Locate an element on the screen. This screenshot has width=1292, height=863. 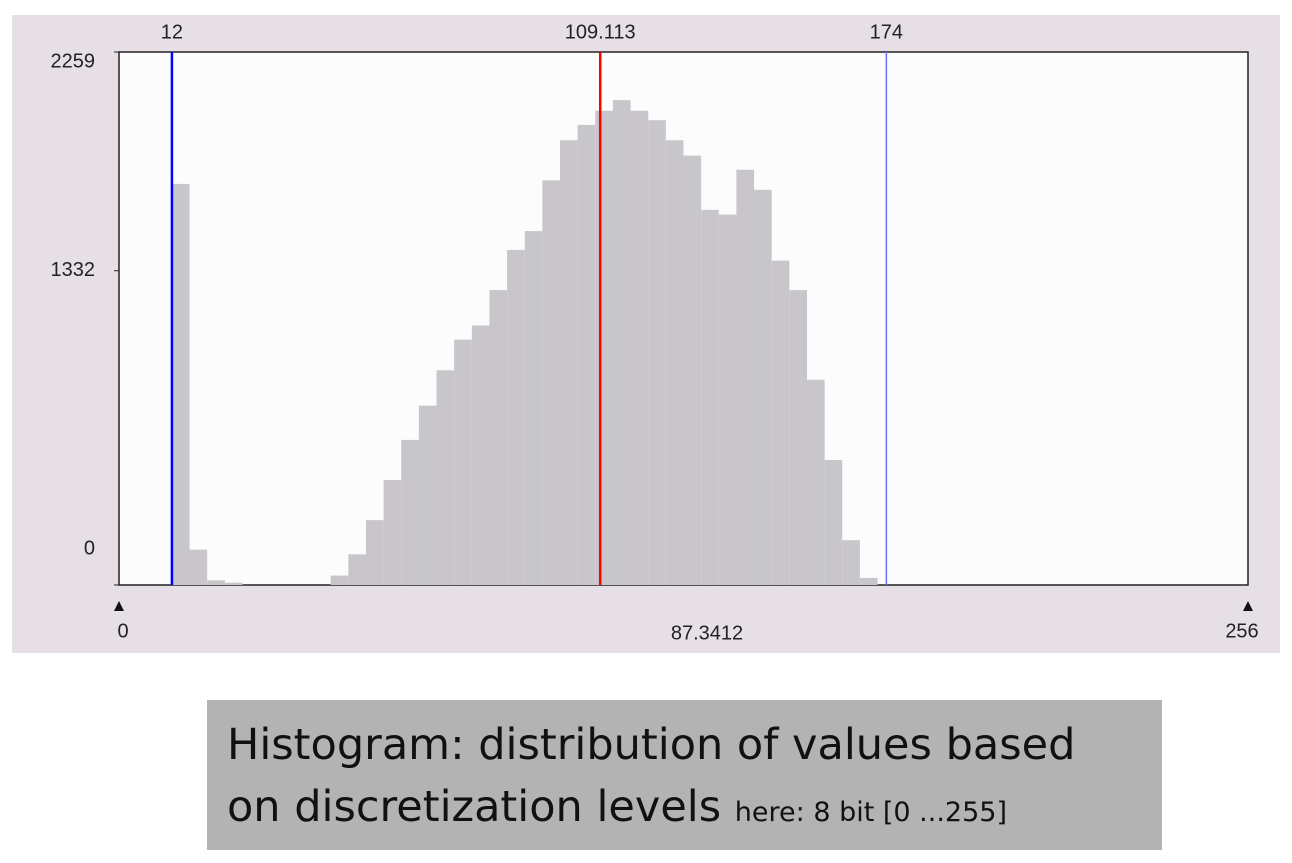
caption-note: here: 8 bit [0 ...255] is located at coordinates (870, 812).